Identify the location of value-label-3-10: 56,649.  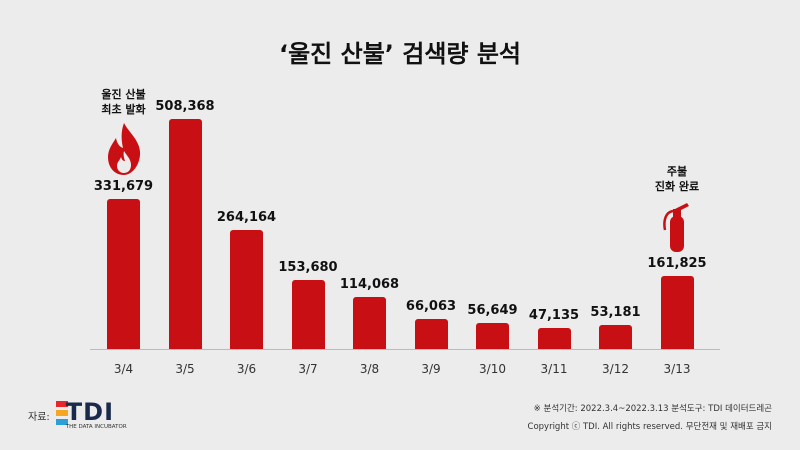
(492, 311).